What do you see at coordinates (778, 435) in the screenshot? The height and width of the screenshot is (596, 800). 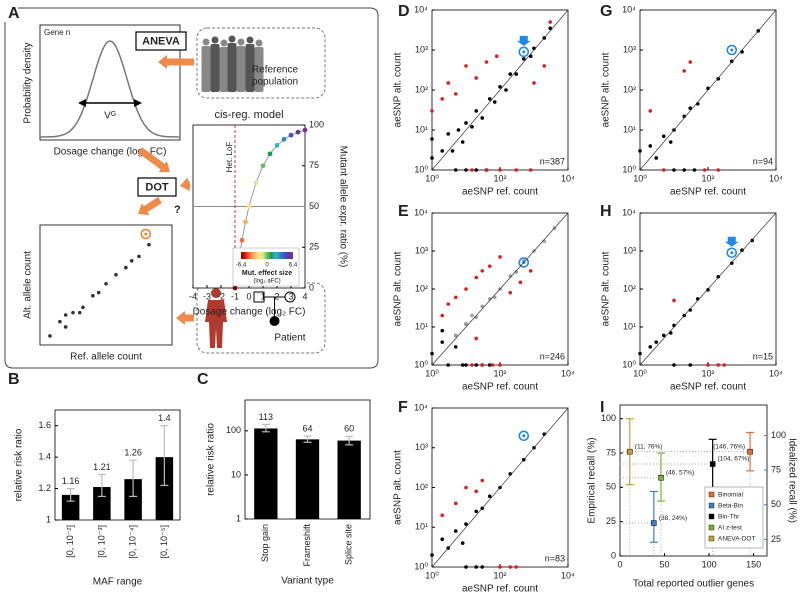 I see `y2-tick-label: 100` at bounding box center [778, 435].